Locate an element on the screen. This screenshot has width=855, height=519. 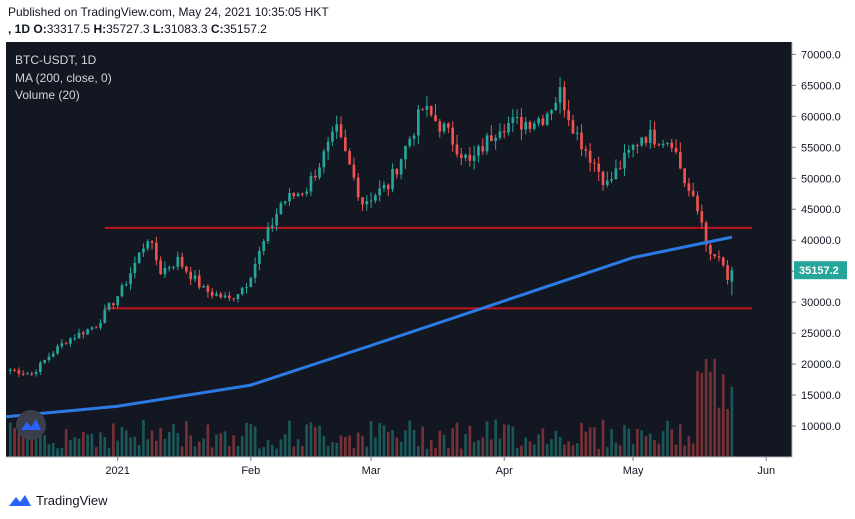
footer-brand: TradingView is located at coordinates (72, 500).